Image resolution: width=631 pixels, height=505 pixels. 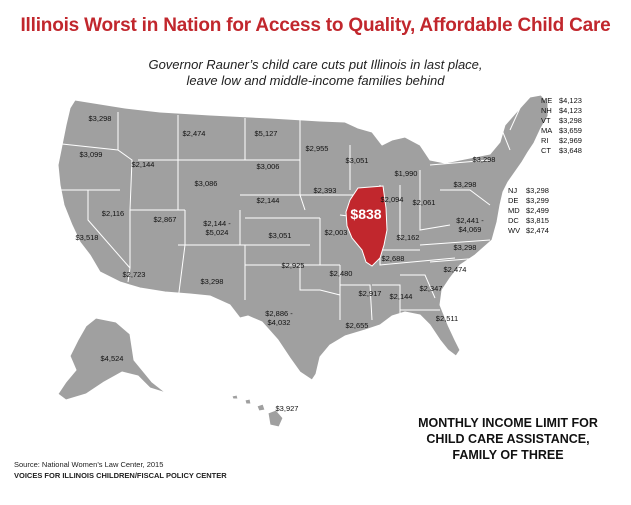 What do you see at coordinates (431, 288) in the screenshot?
I see `state-label-ga: $2,347` at bounding box center [431, 288].